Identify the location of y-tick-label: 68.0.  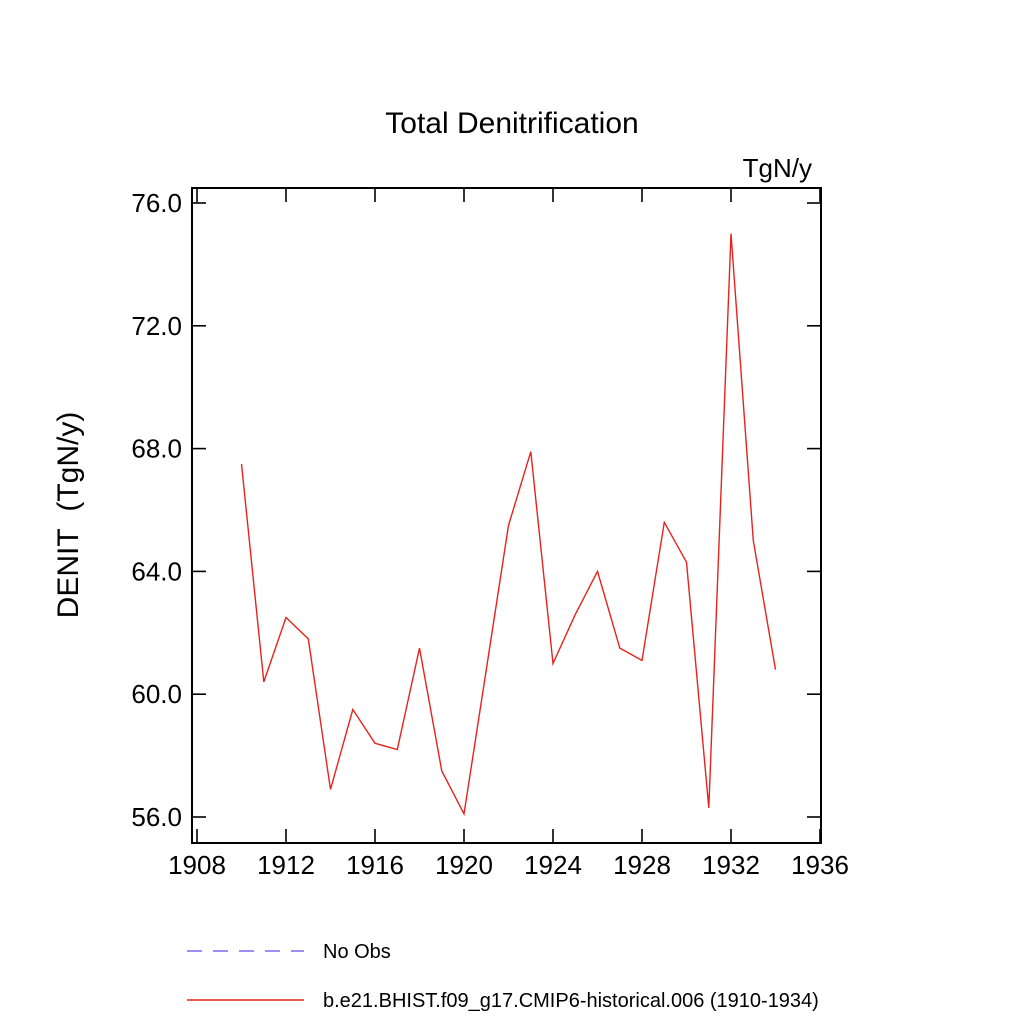
(156, 449).